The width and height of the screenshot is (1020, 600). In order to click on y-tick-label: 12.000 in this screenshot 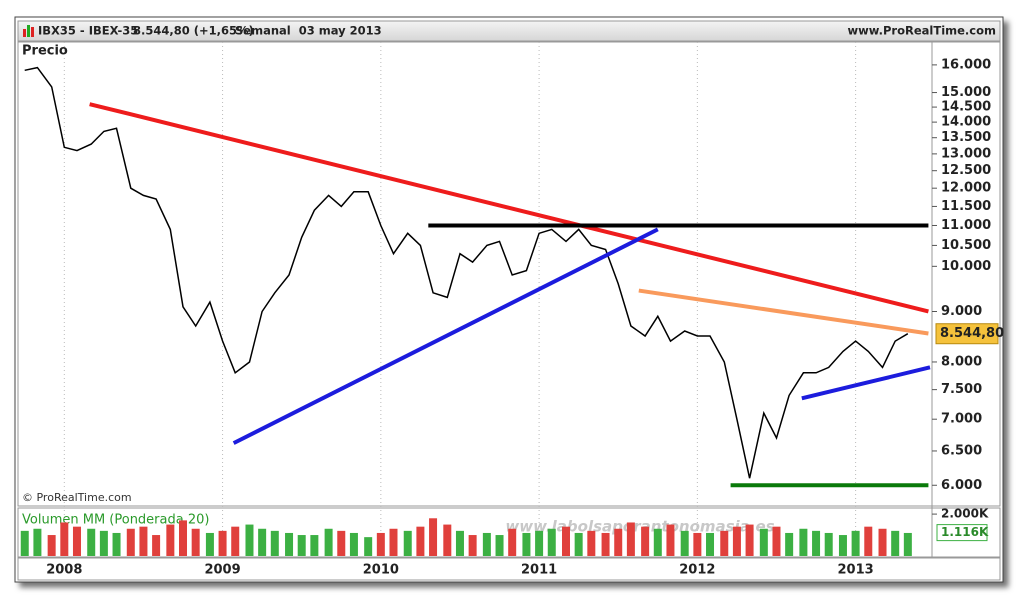, I will do `click(966, 188)`.